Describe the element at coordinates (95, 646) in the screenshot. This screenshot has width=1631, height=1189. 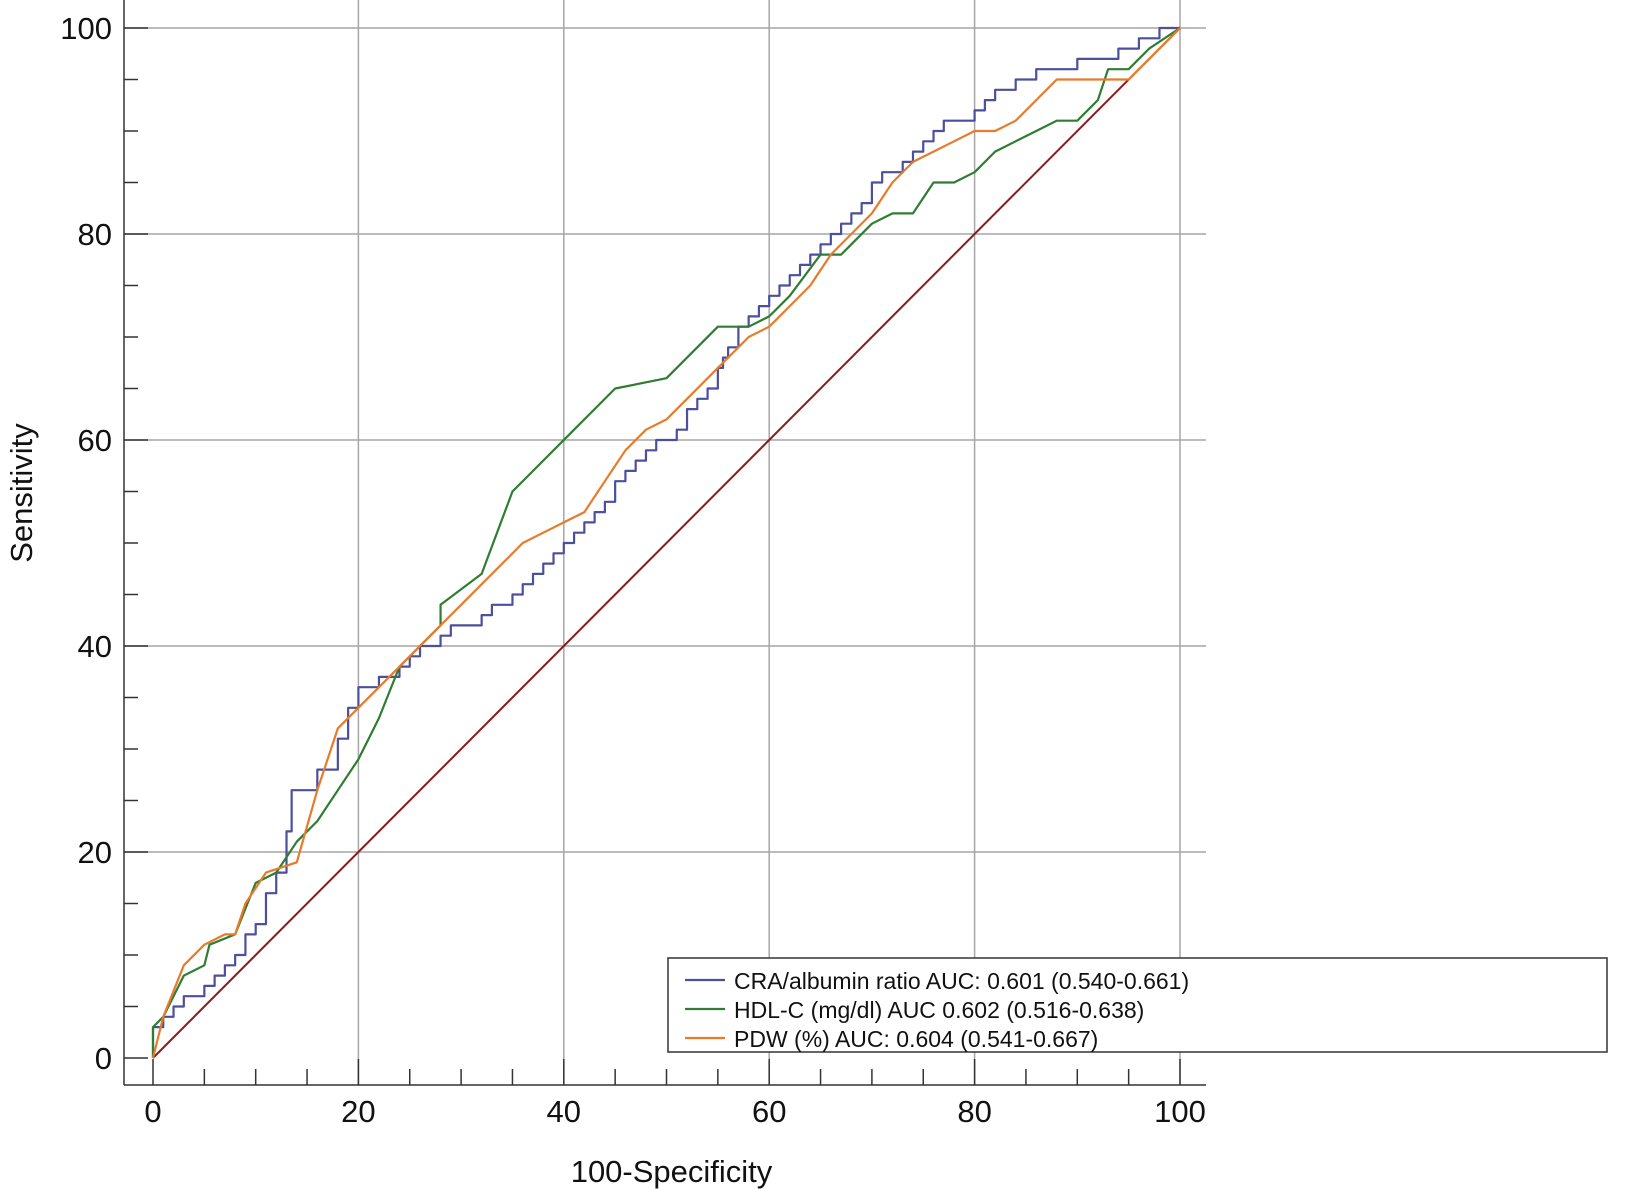
I see `y-tick-label: 40` at that location.